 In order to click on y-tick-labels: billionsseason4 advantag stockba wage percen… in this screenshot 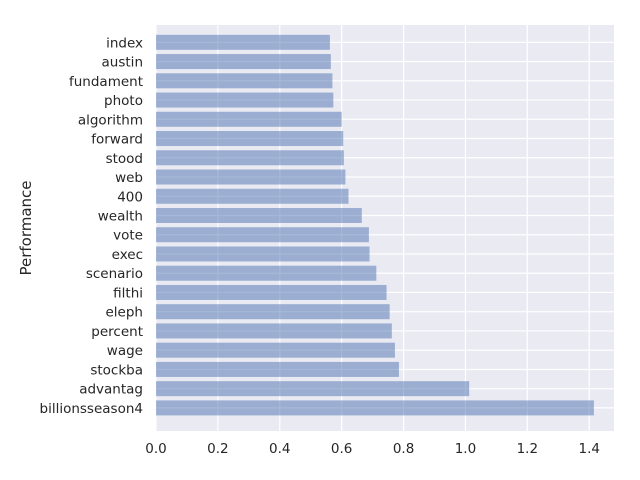, I will do `click(91, 226)`.